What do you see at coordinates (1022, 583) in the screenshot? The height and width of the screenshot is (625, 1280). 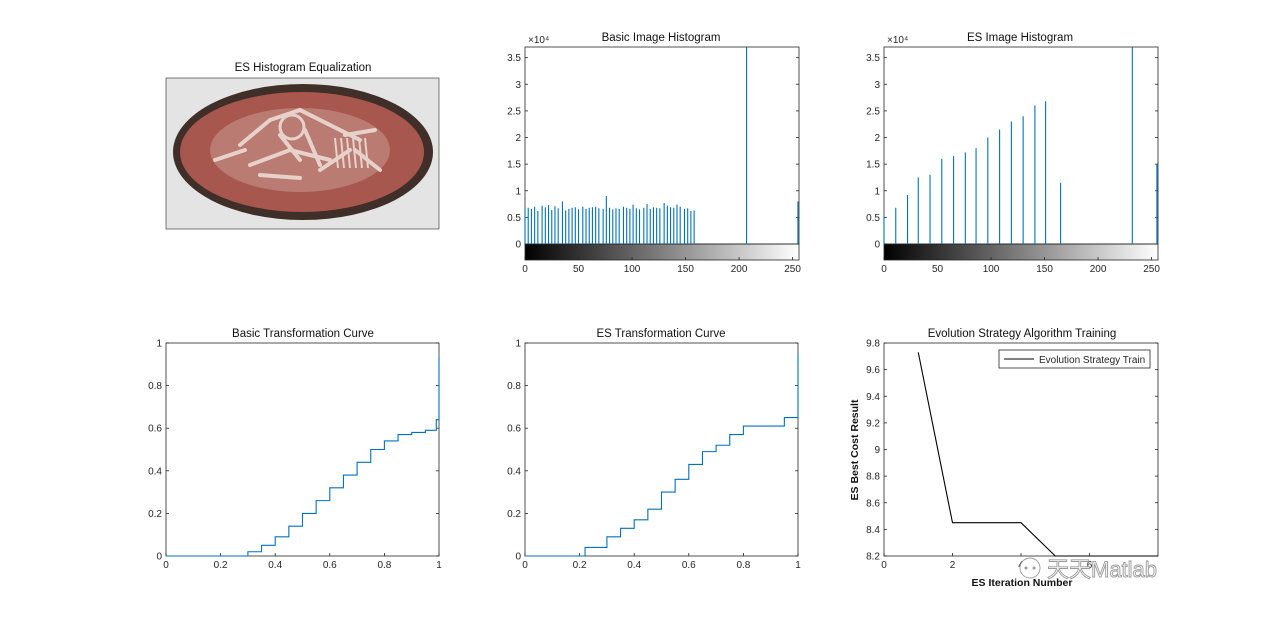 I see `training-xlabel: ES Iteration Number` at bounding box center [1022, 583].